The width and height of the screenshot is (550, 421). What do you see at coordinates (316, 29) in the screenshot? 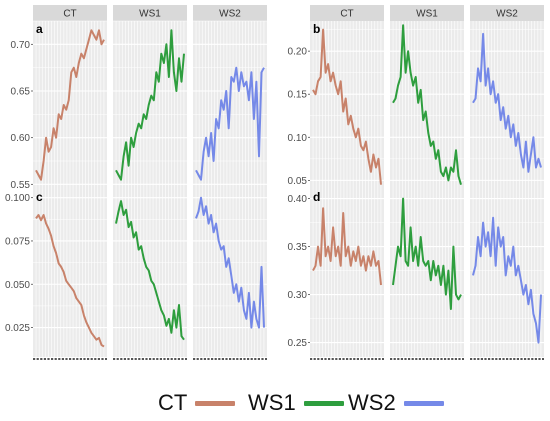
I see `panel-letter: b` at bounding box center [316, 29].